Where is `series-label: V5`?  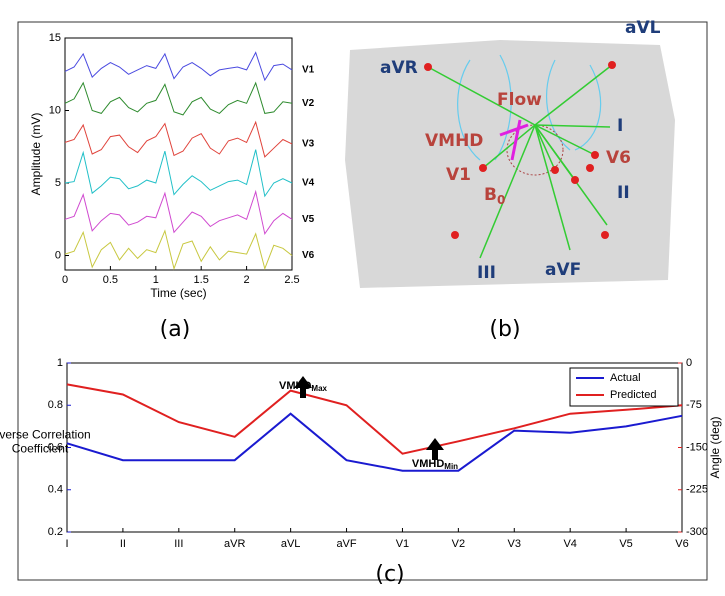
series-label: V5 is located at coordinates (308, 219).